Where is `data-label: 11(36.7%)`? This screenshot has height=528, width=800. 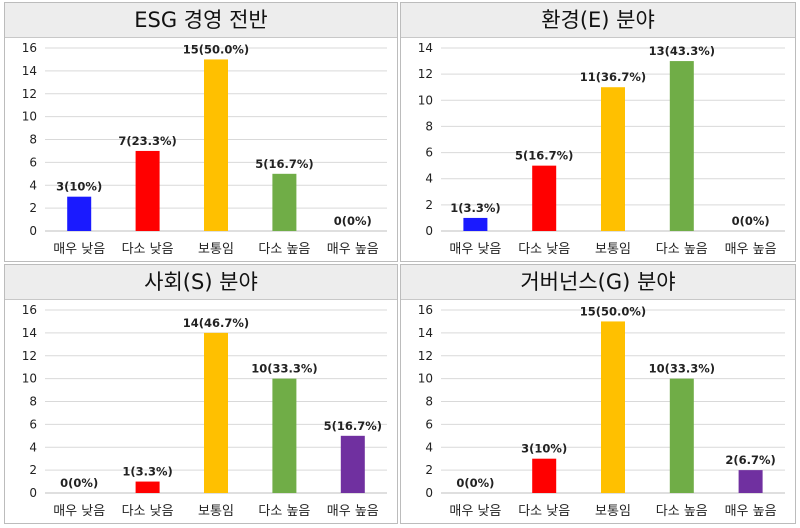
data-label: 11(36.7%) is located at coordinates (613, 77).